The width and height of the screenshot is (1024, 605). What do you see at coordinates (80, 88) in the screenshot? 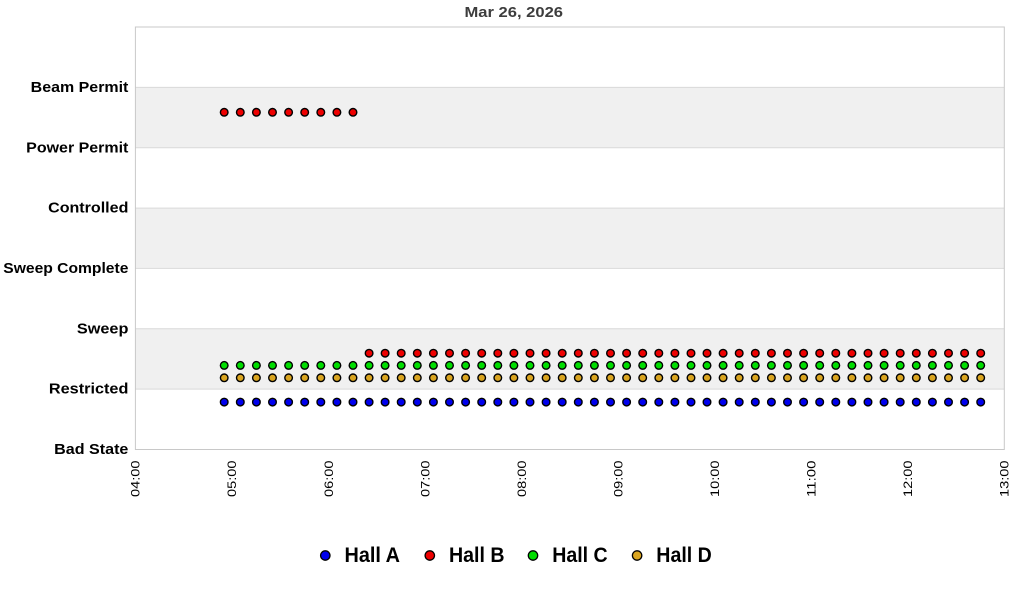
I see `svg-text: Beam Permit` at bounding box center [80, 88].